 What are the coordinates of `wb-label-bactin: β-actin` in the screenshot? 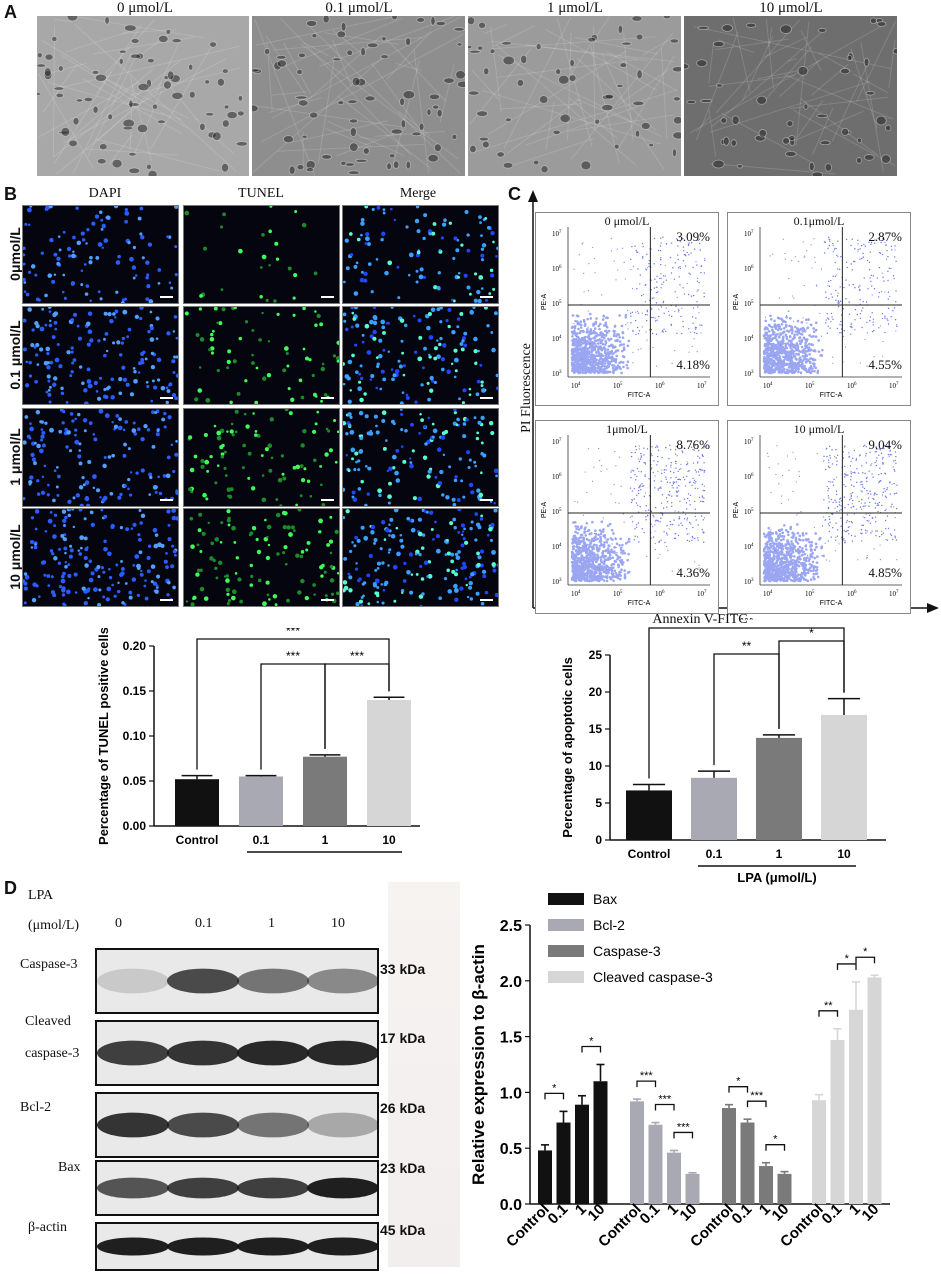 It's located at (47, 1227).